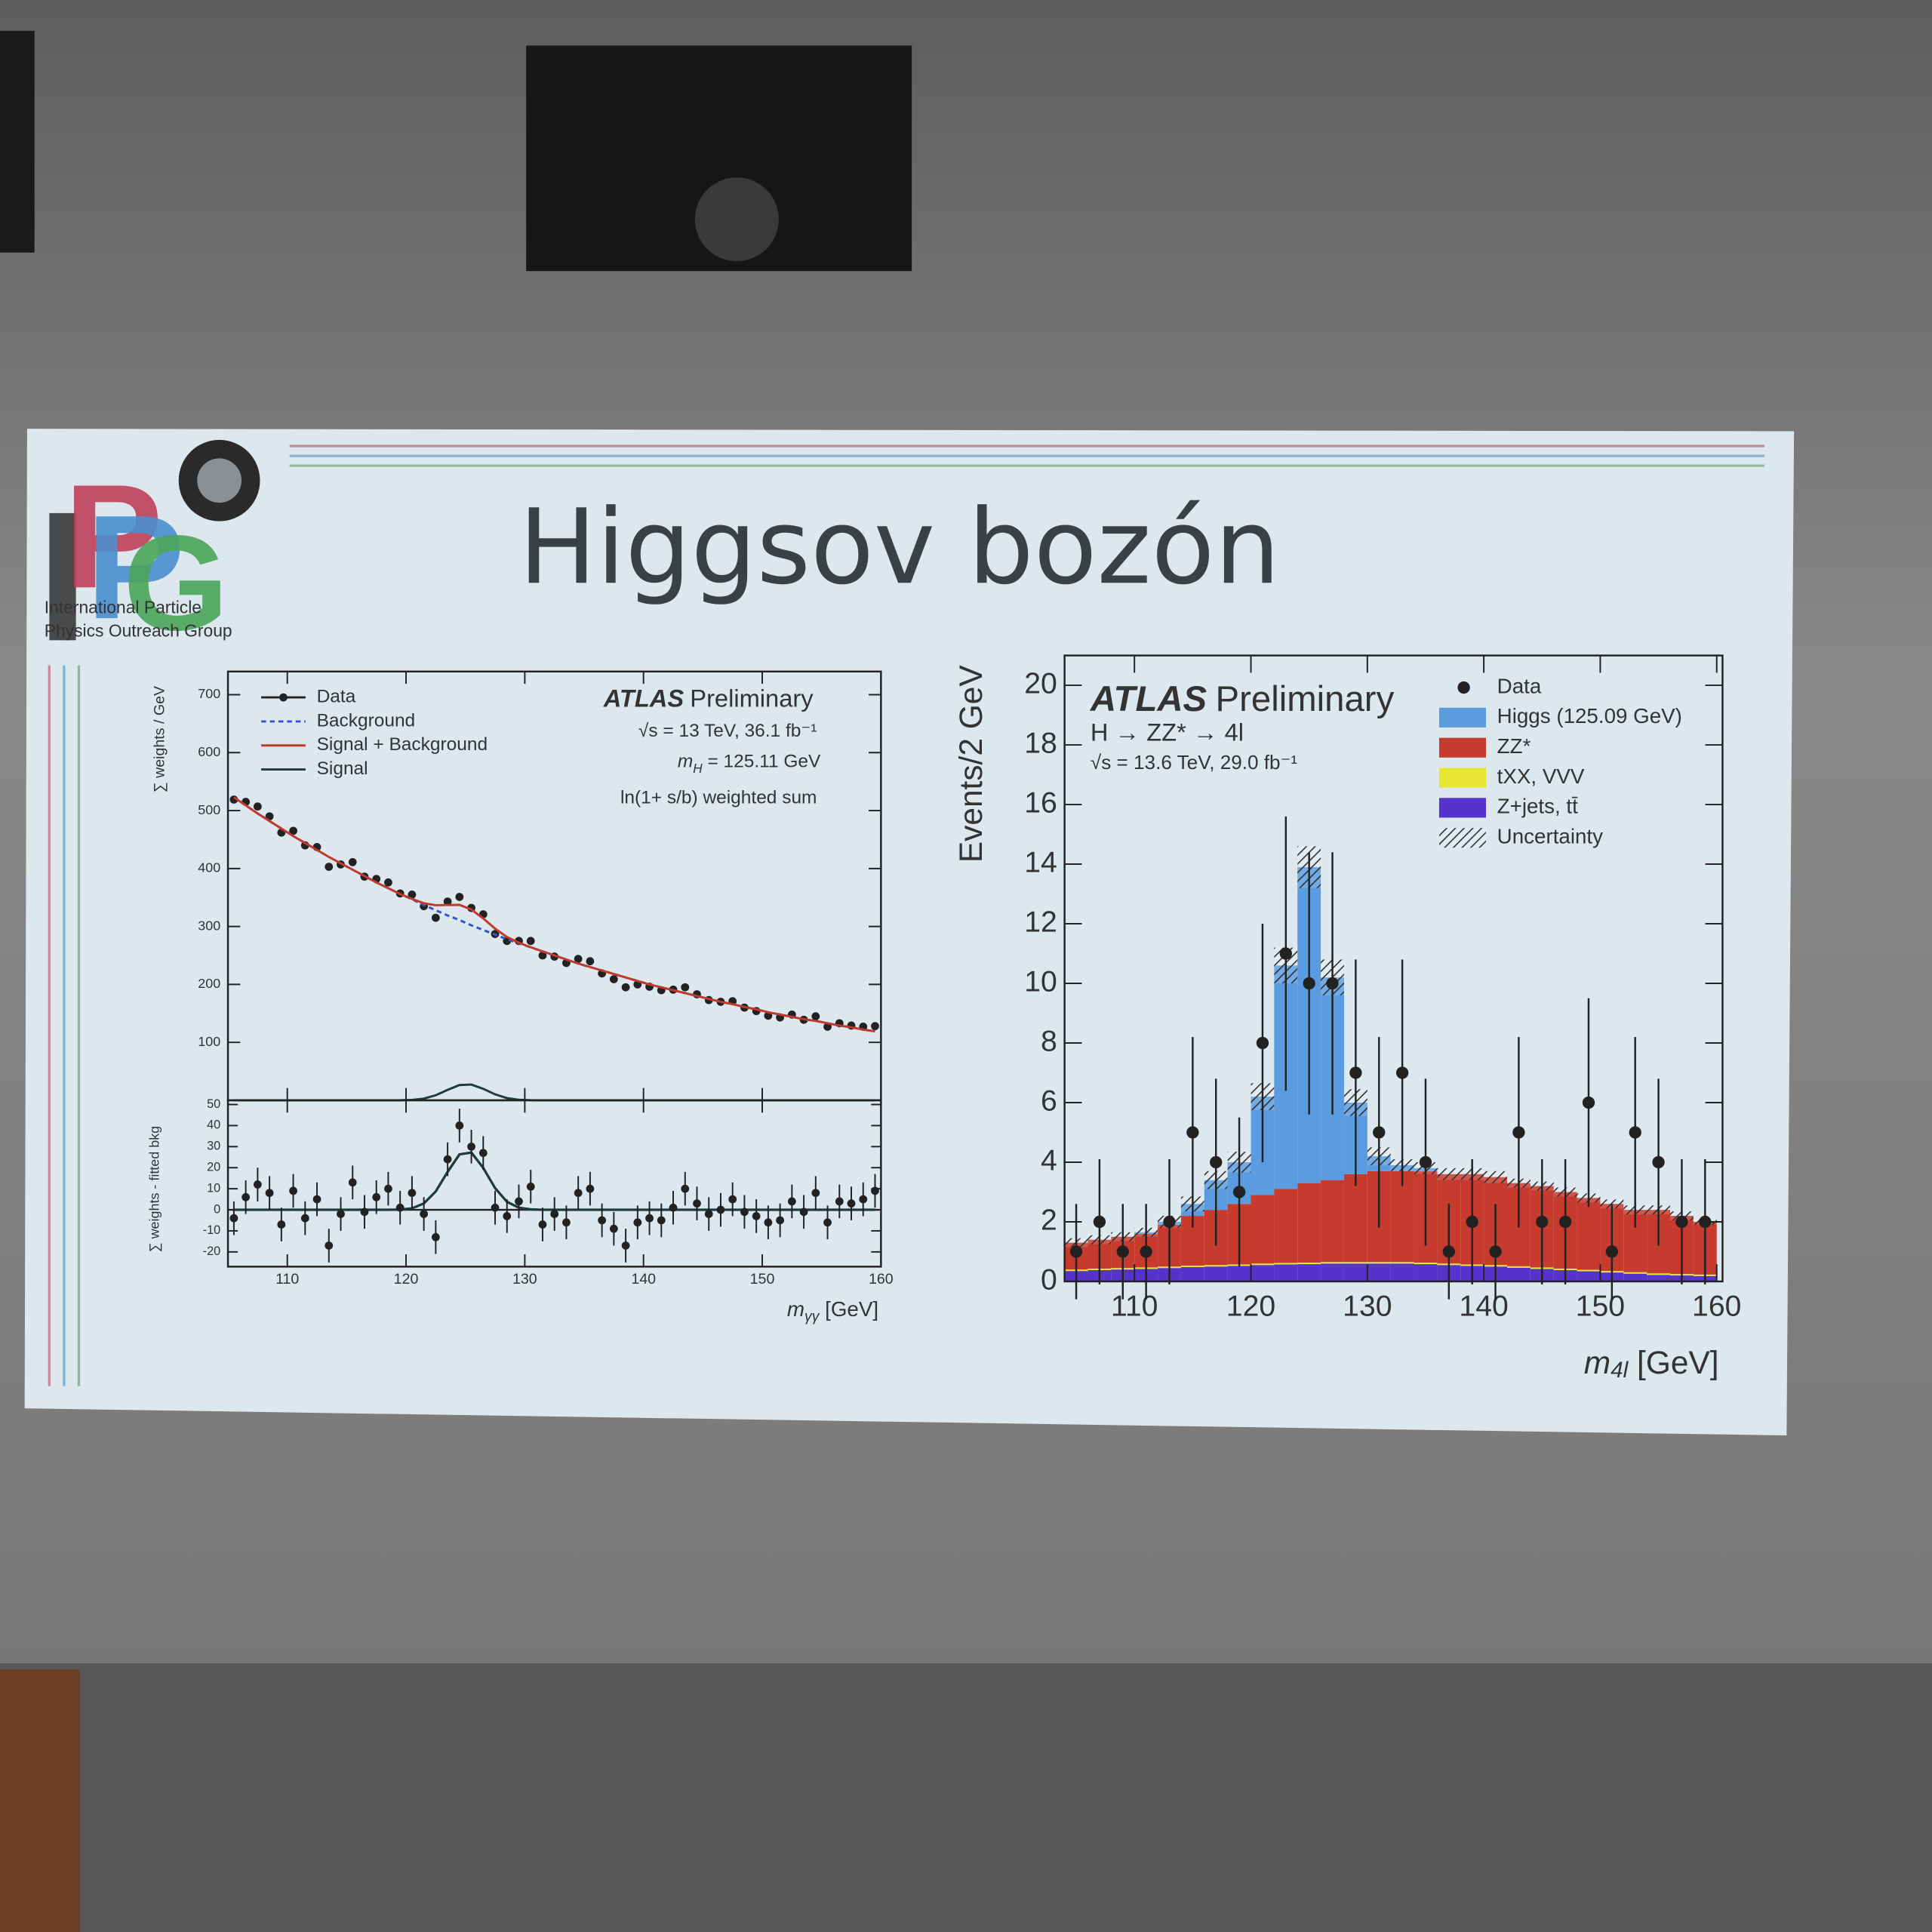 The image size is (1932, 1932). What do you see at coordinates (698, 767) in the screenshot?
I see `annotation-sub: H` at bounding box center [698, 767].